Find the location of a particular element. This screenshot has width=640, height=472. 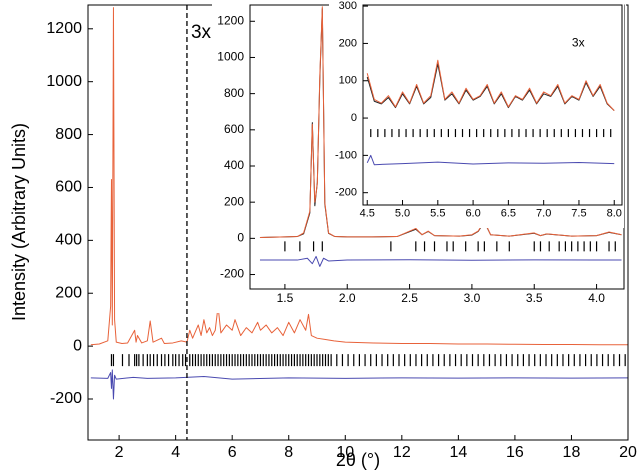

x-tick-label: 8 is located at coordinates (288, 452).